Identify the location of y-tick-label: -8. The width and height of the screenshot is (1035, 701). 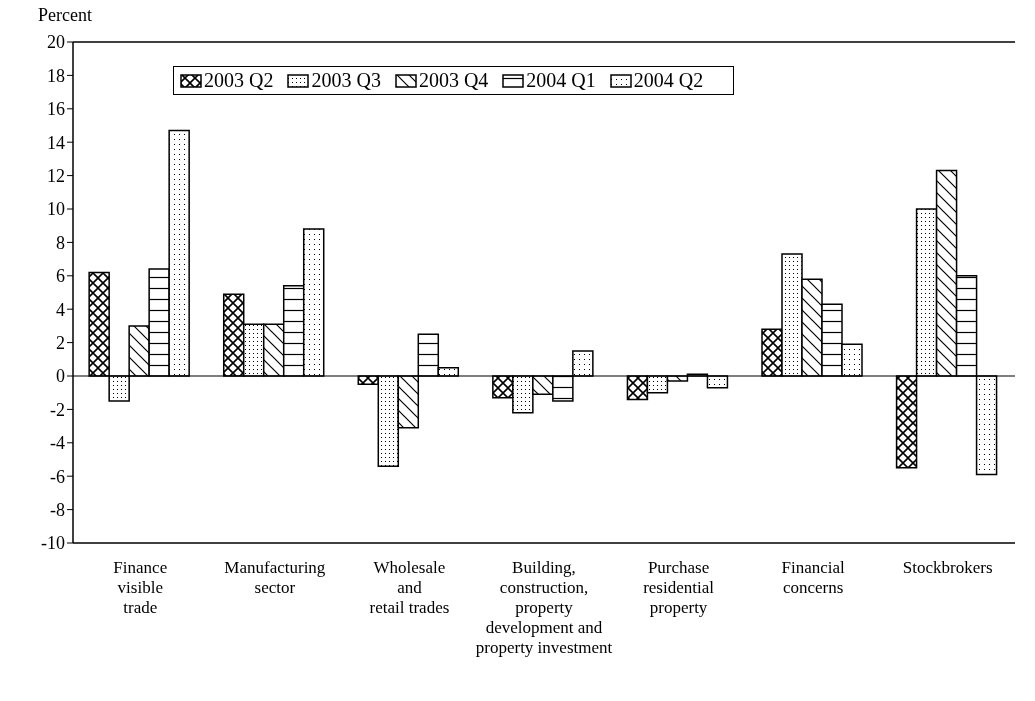
(57, 509).